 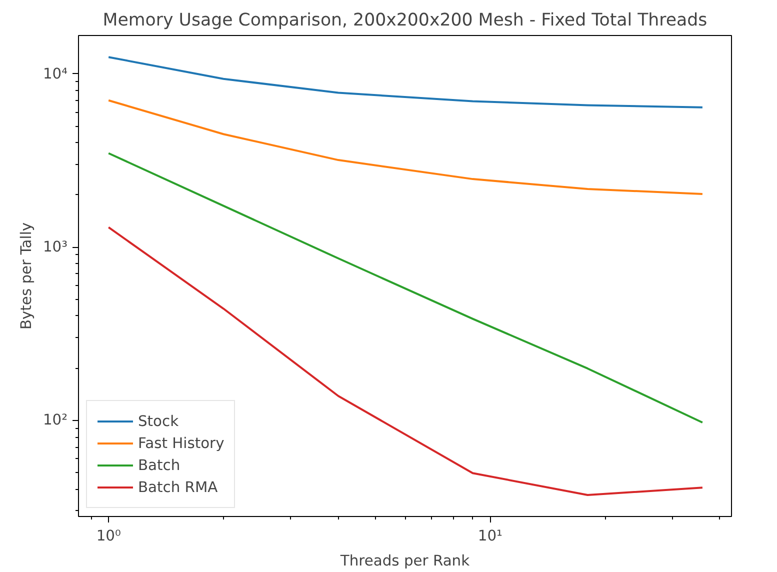 I want to click on chart-title: Memory Usage Comparison, 200x200x200 Mesh - Fixed Total Threads, so click(x=405, y=20).